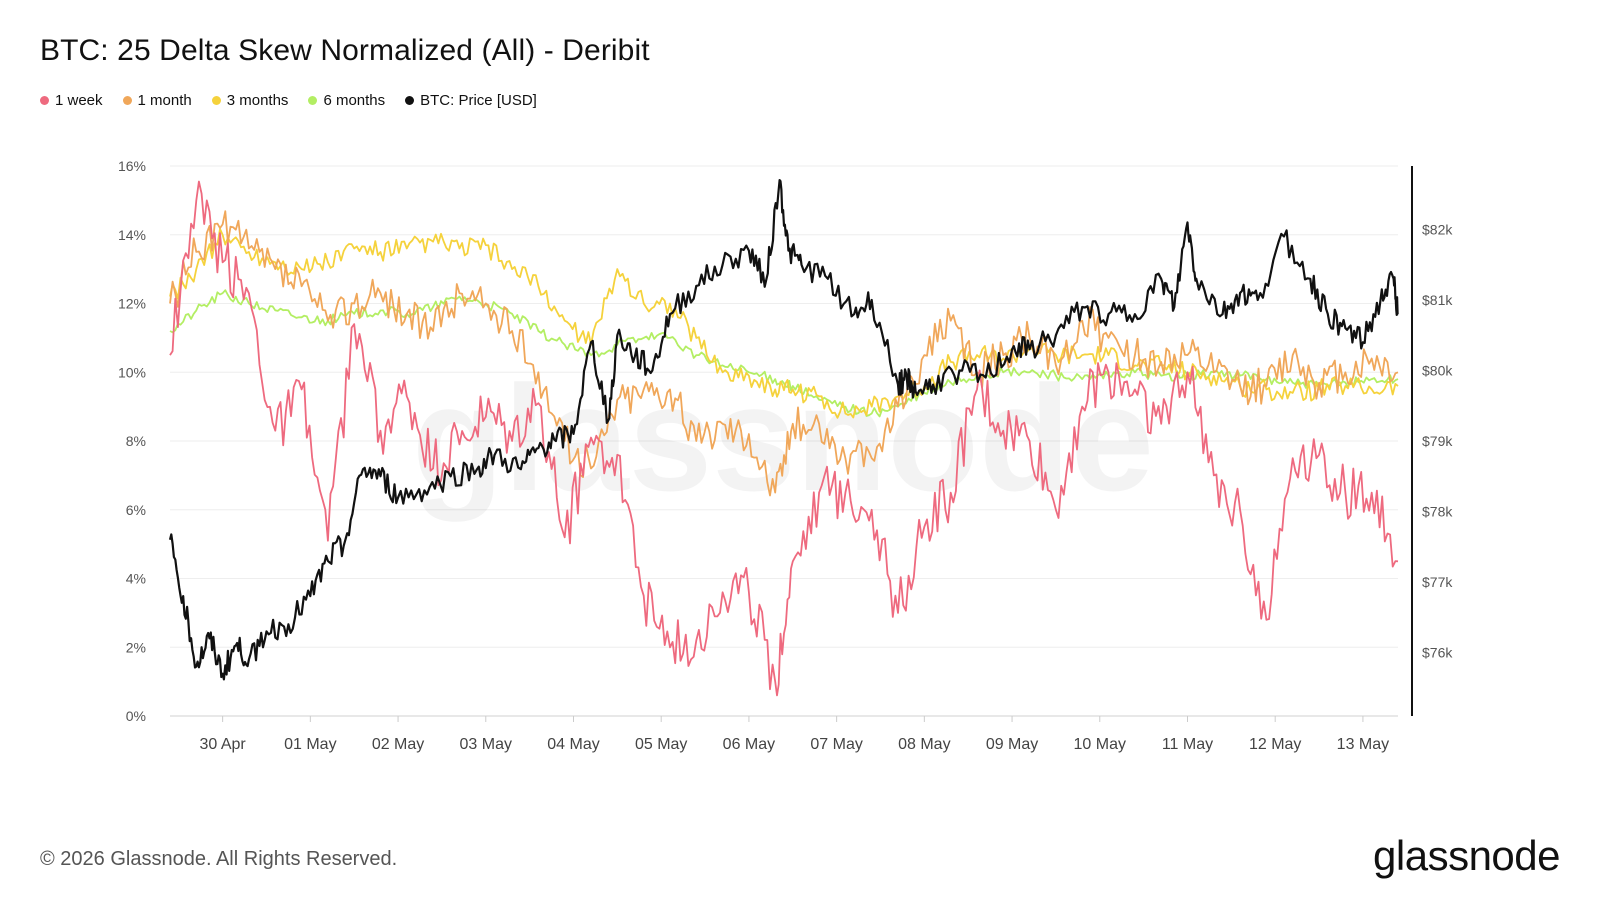  Describe the element at coordinates (313, 100) in the screenshot. I see `legend-dot-6-months` at that location.